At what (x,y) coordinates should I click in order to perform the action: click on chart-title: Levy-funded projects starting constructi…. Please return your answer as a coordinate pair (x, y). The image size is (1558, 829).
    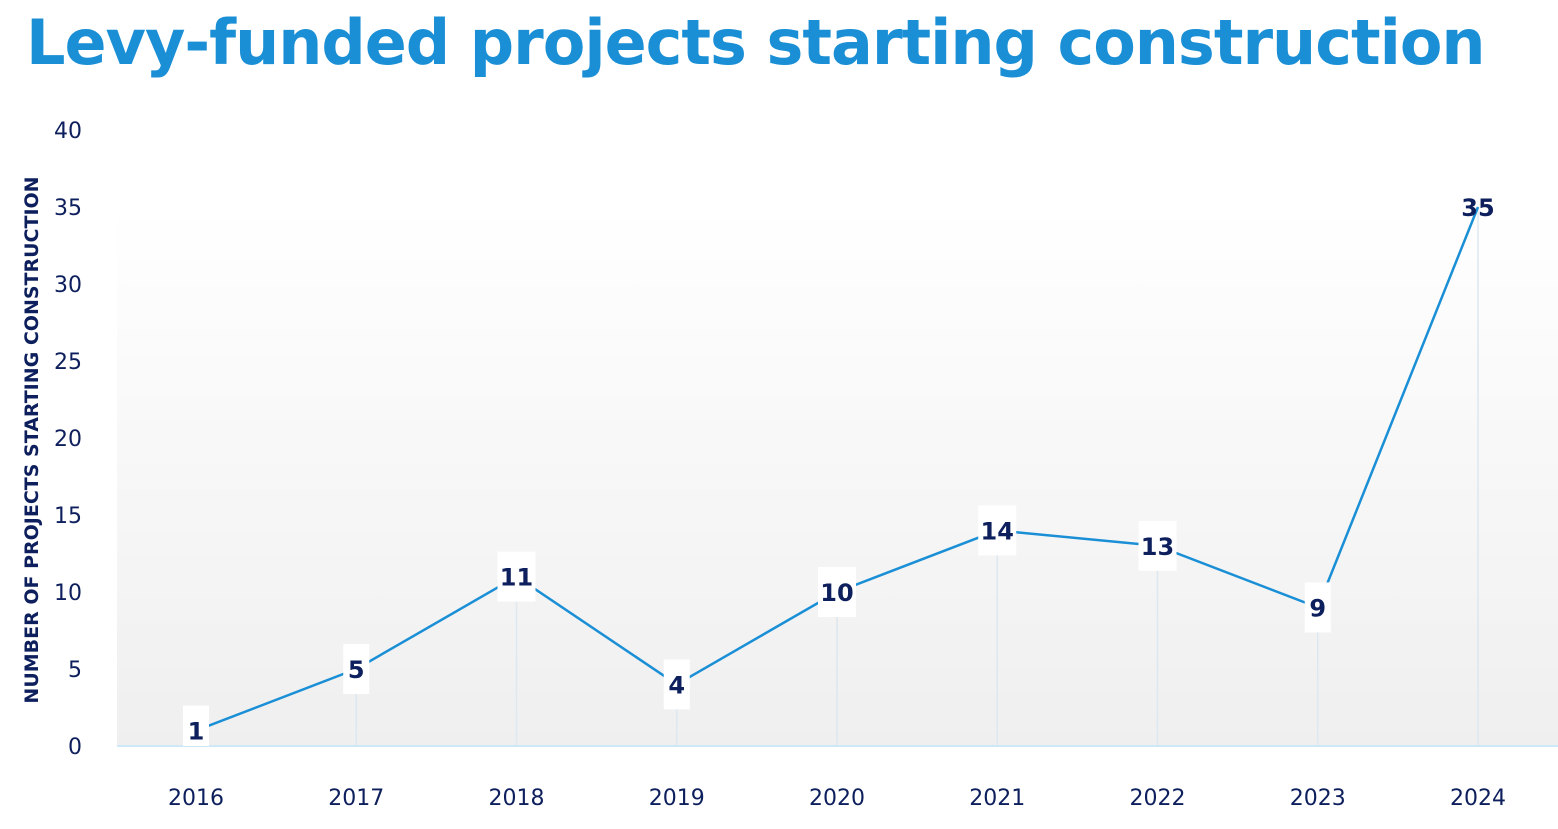
    Looking at the image, I should click on (756, 42).